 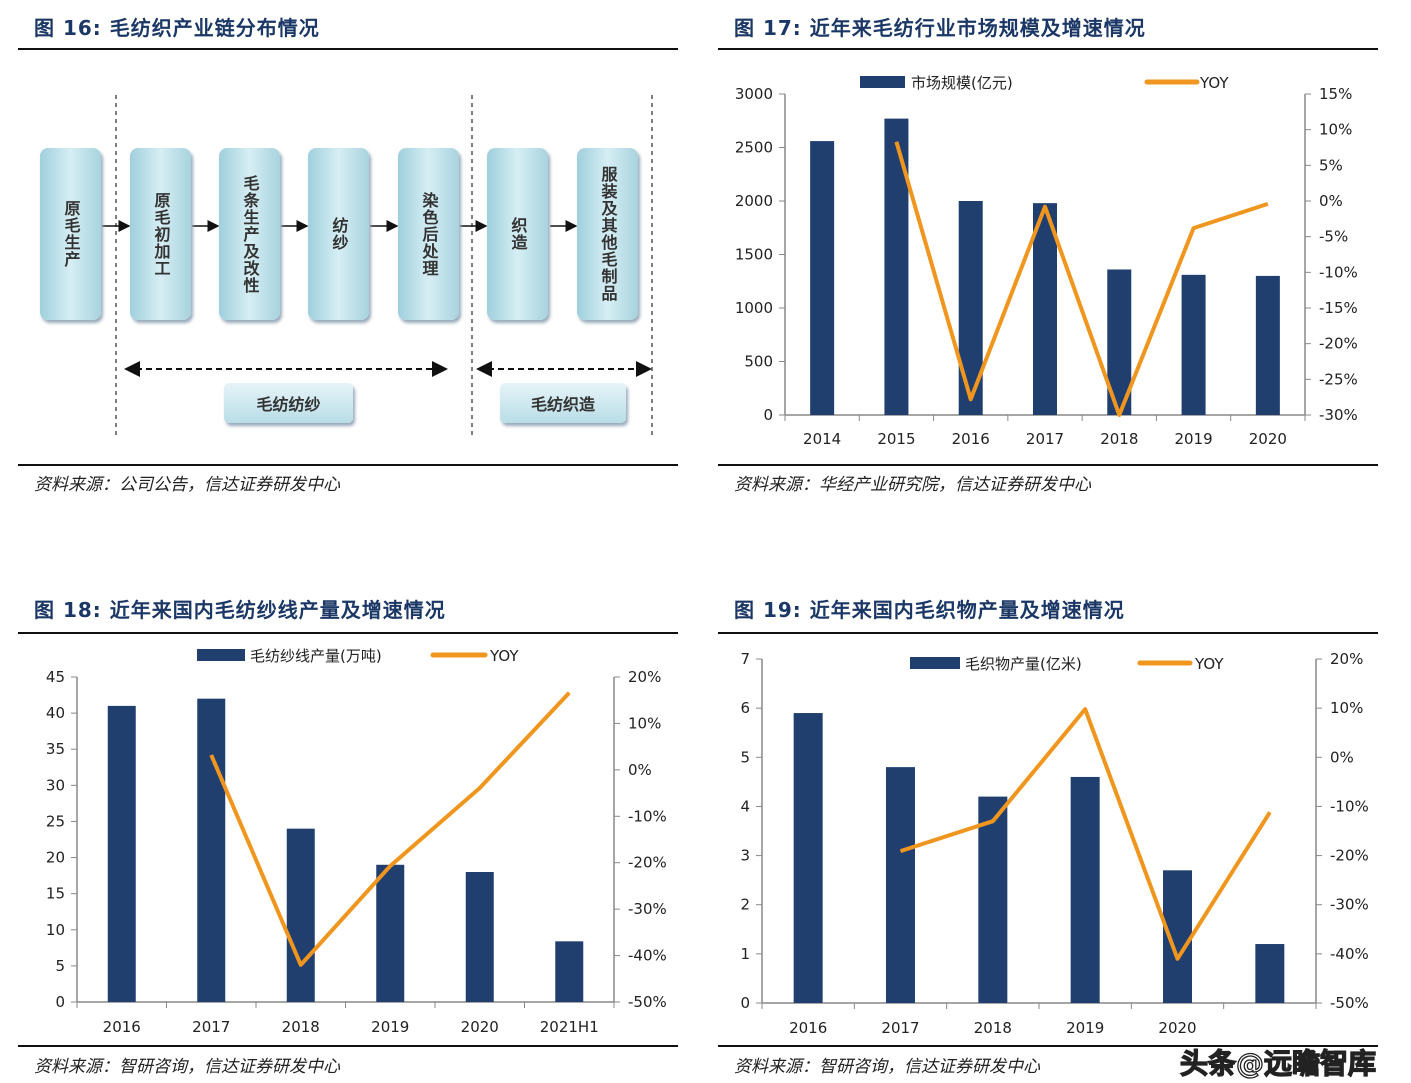 What do you see at coordinates (55, 894) in the screenshot?
I see `left-tick-label: 15` at bounding box center [55, 894].